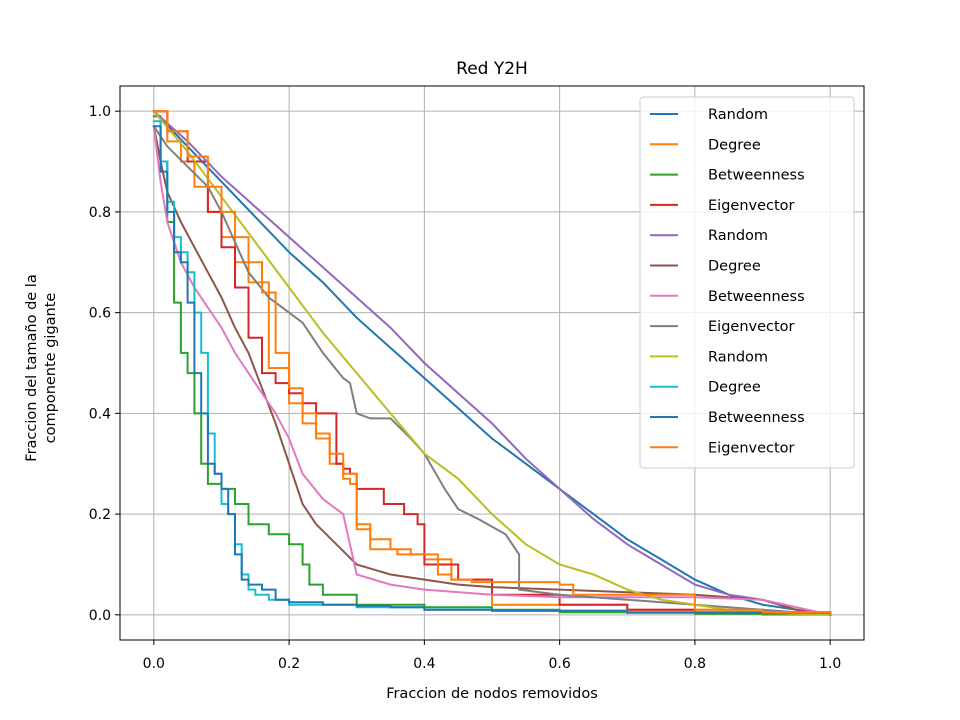 The width and height of the screenshot is (960, 720). What do you see at coordinates (100, 213) in the screenshot?
I see `y-tick-label: 0.8` at bounding box center [100, 213].